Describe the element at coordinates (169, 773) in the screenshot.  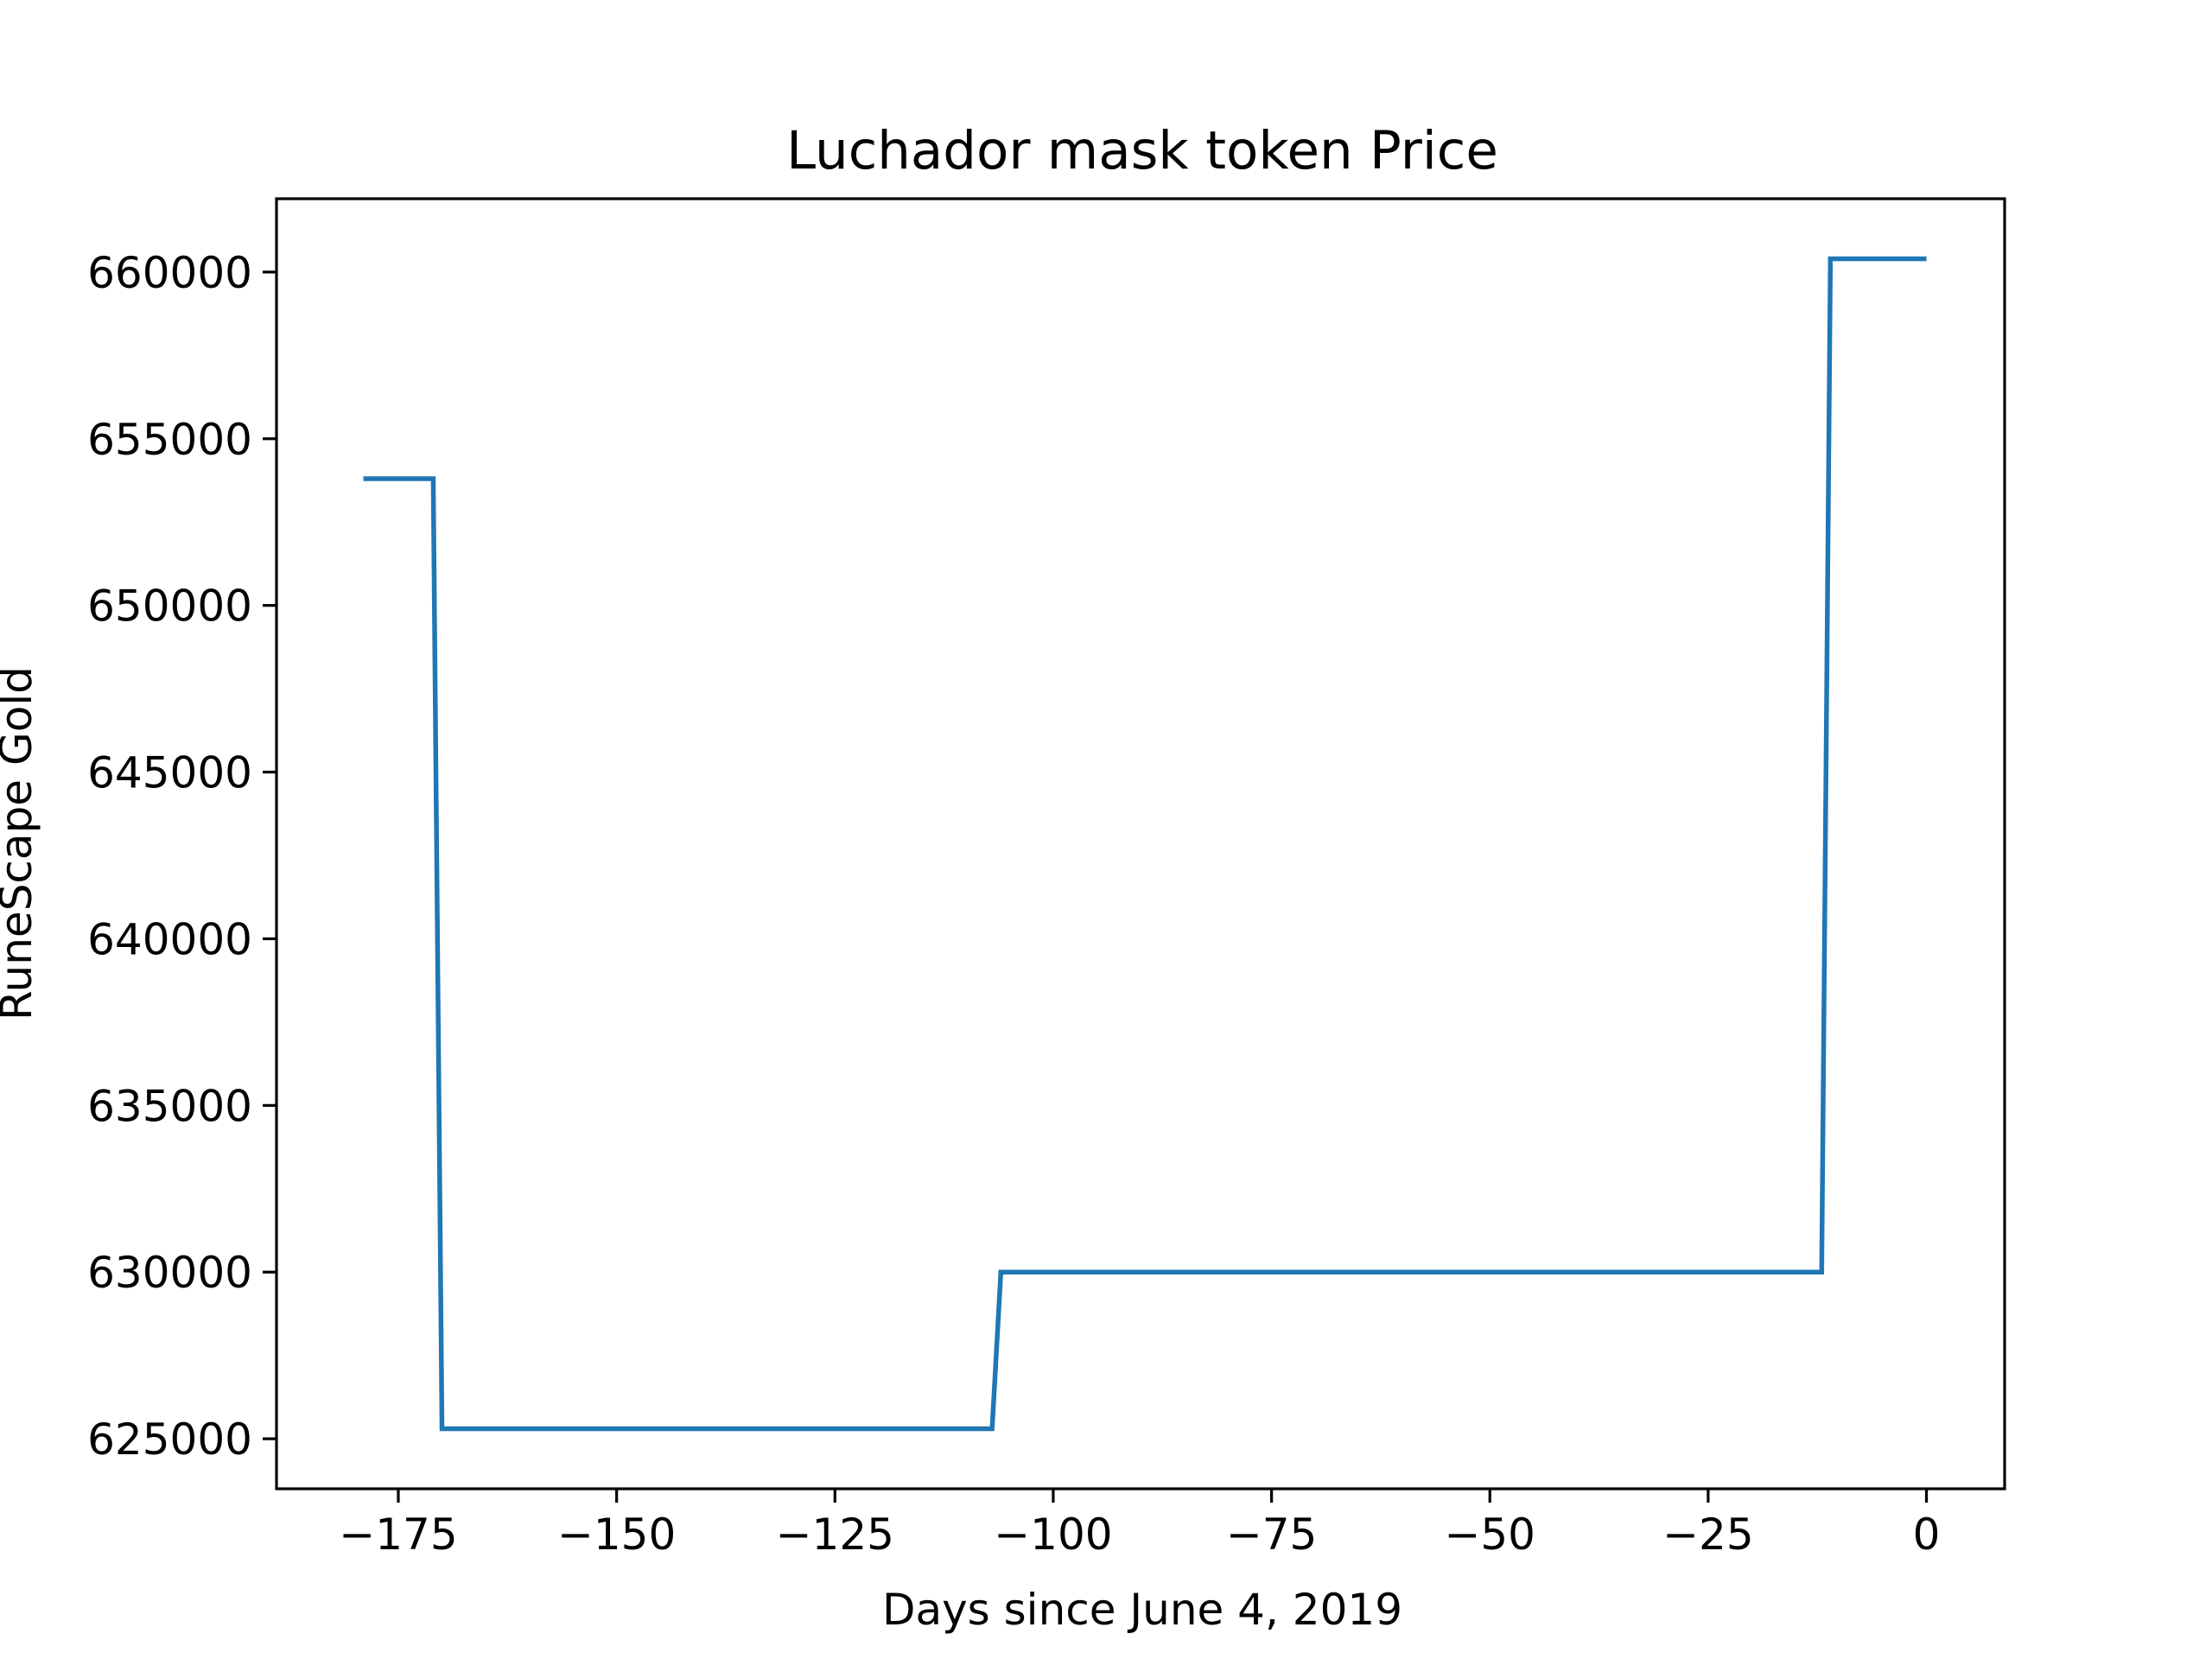
I see `y-tick-label: 645000` at that location.